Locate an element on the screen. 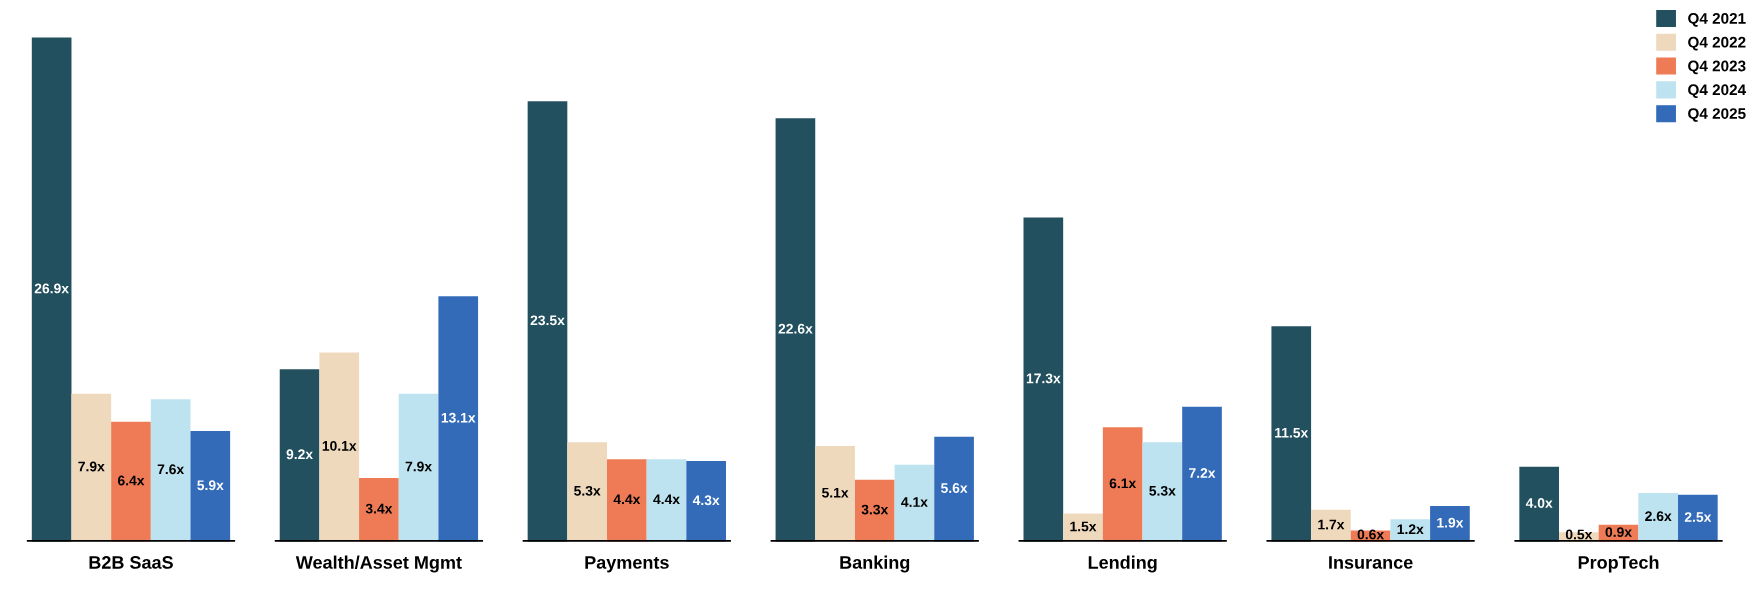 The height and width of the screenshot is (592, 1753). legend-label: Q4 2024 is located at coordinates (1717, 91).